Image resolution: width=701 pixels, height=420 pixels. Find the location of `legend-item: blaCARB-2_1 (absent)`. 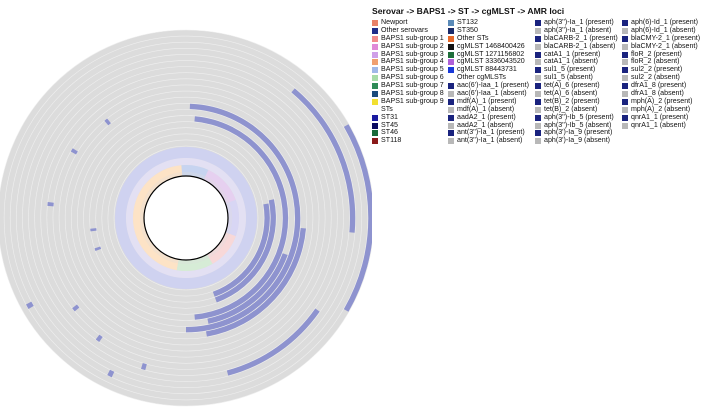

legend-item: blaCARB-2_1 (absent) is located at coordinates (576, 46).